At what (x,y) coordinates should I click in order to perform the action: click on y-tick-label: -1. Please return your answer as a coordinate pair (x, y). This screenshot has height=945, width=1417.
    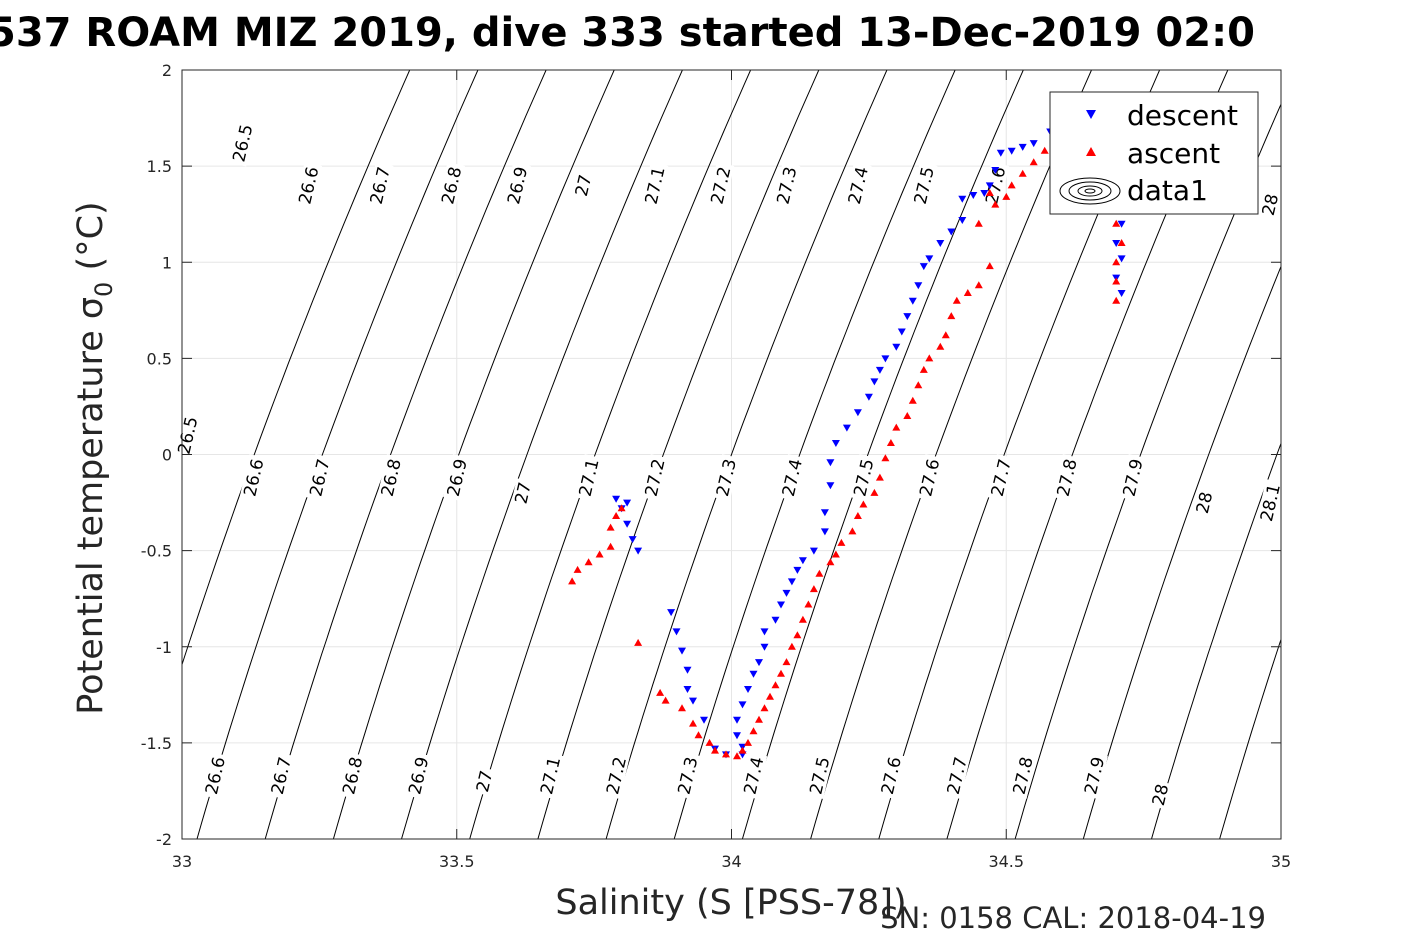
    Looking at the image, I should click on (164, 647).